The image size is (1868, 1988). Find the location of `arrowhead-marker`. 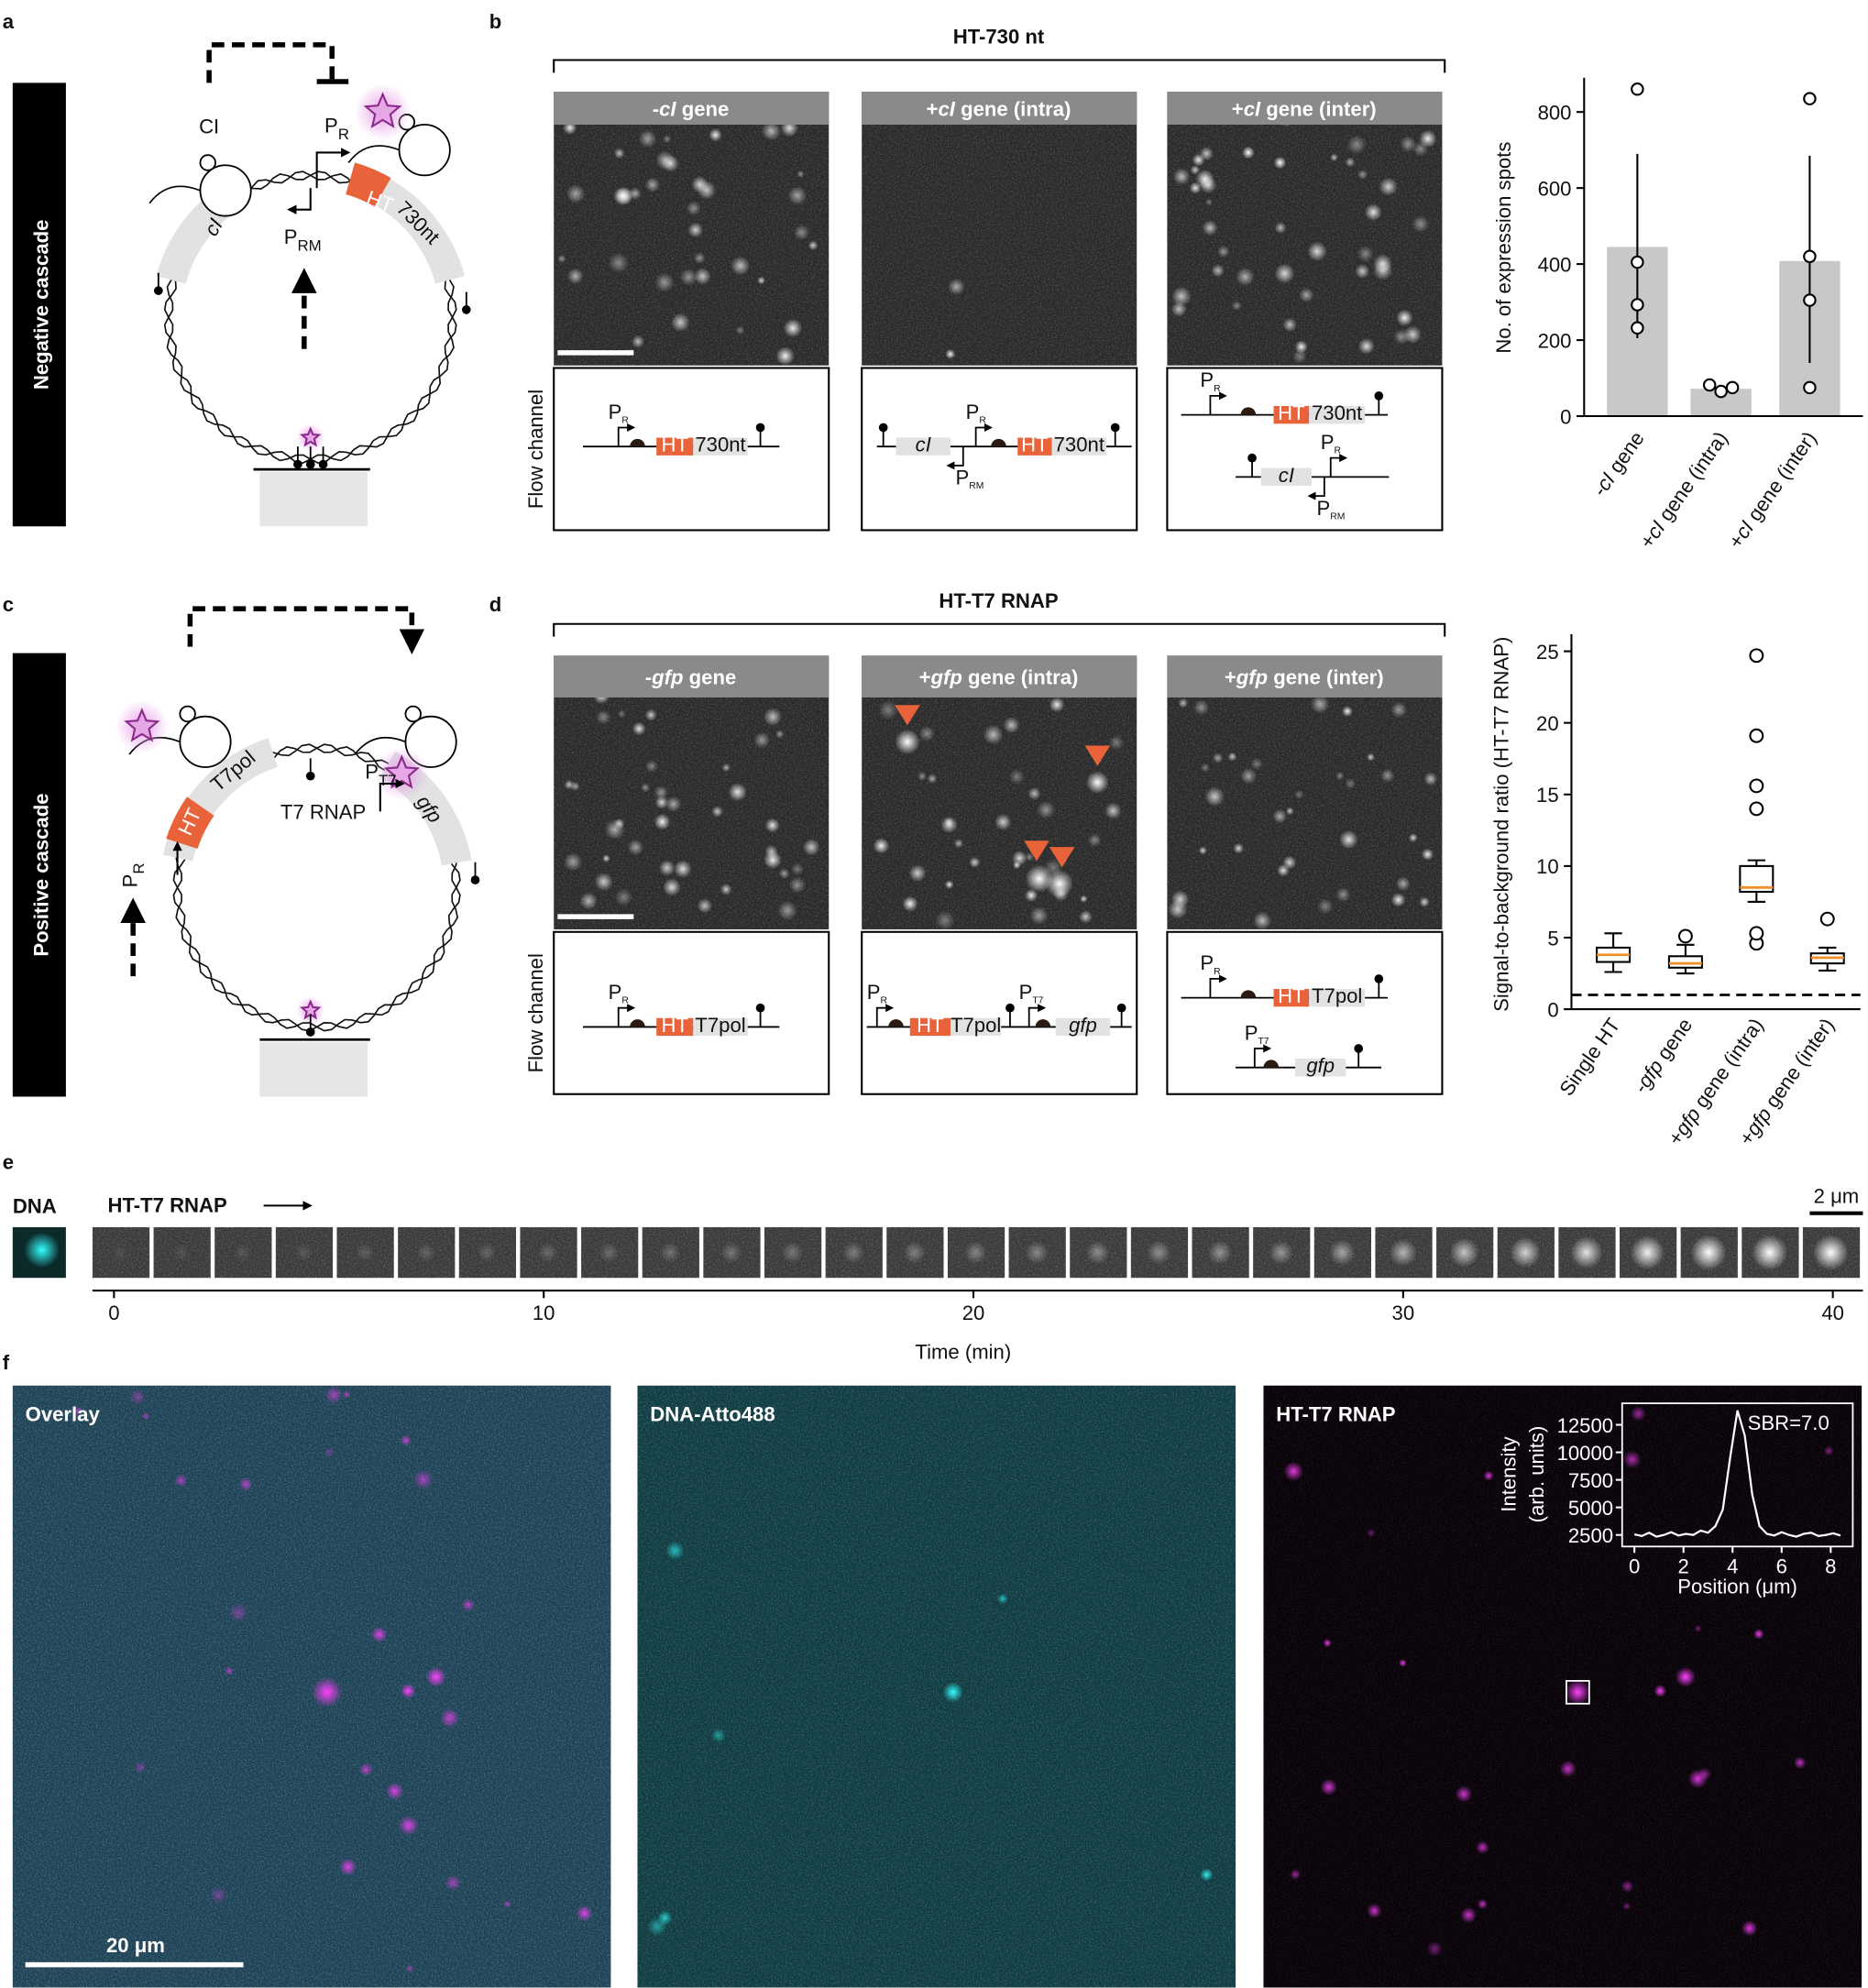

arrowhead-marker is located at coordinates (908, 715).